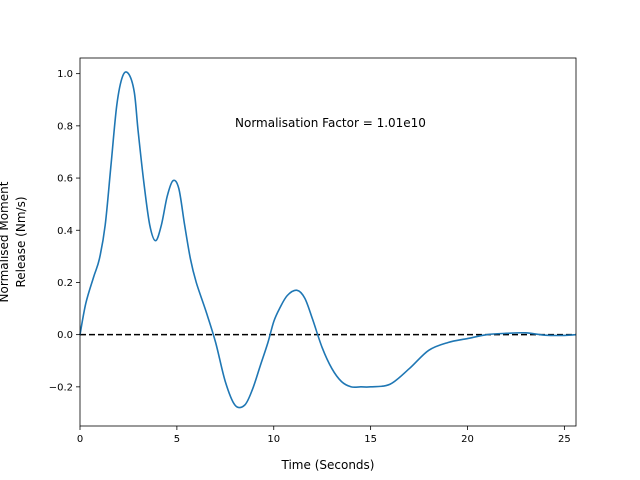 This screenshot has height=480, width=640. I want to click on x-tick-label: 0, so click(80, 439).